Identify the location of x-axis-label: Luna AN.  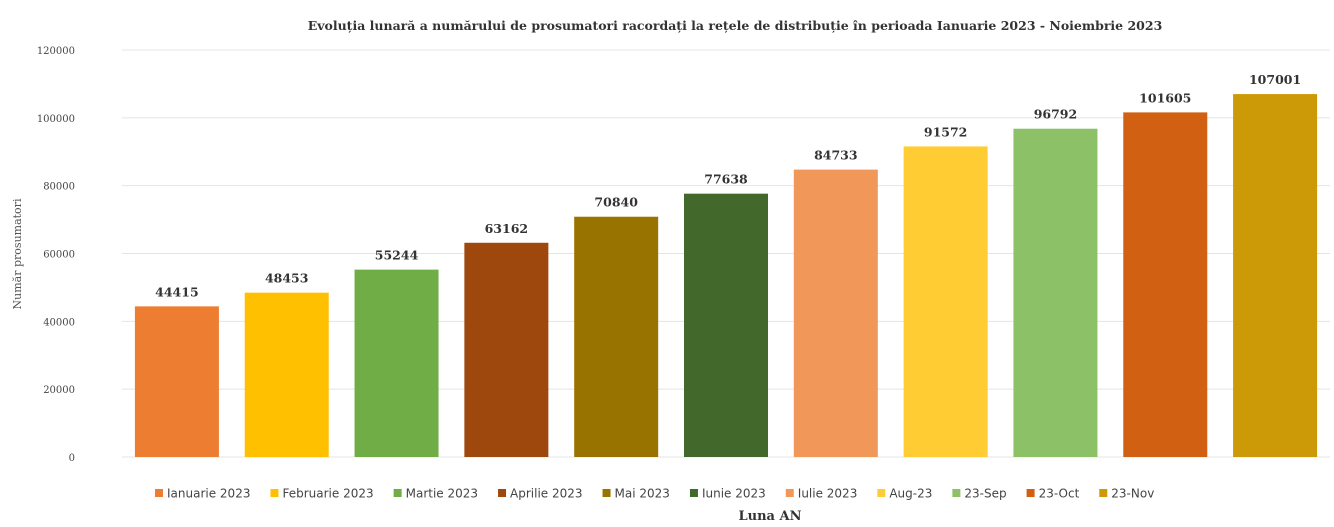
(770, 516).